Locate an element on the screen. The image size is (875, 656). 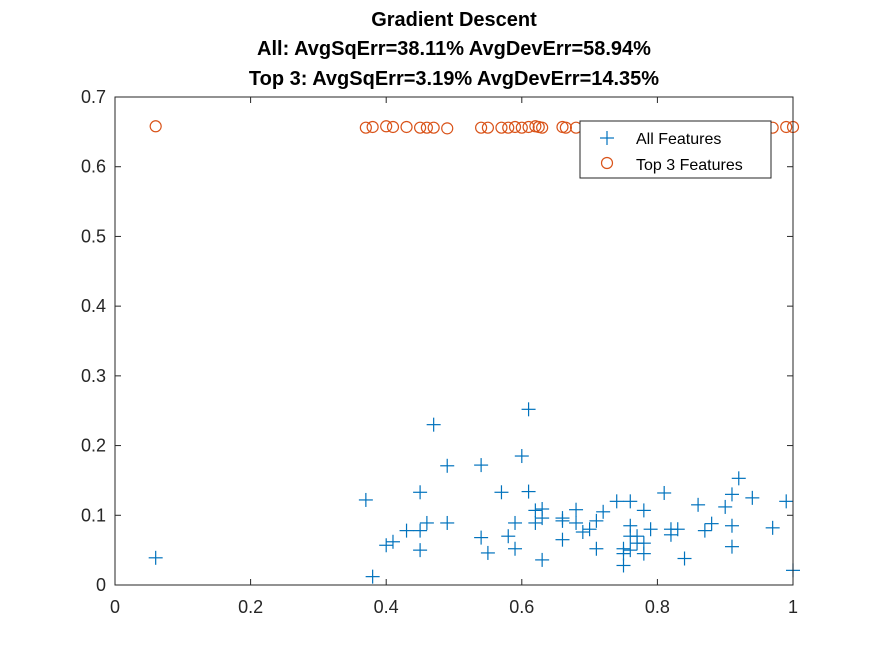
legend: All Features Top 3 Features is located at coordinates (675, 149).